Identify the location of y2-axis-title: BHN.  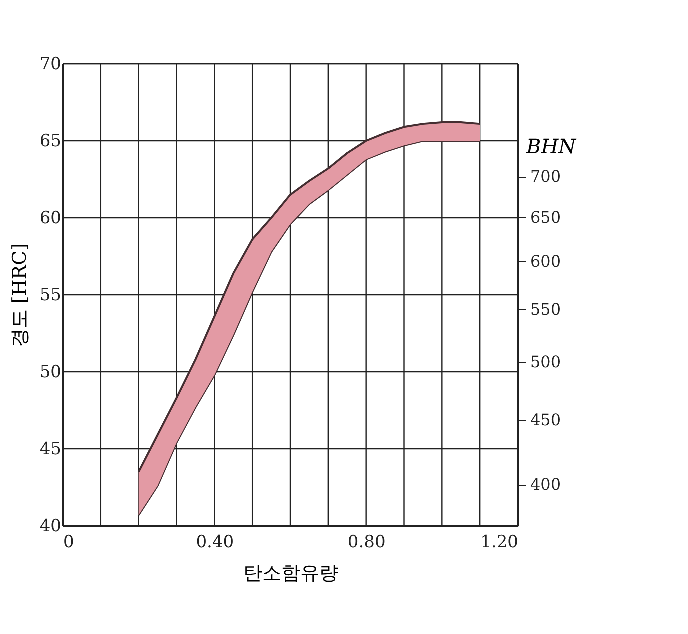
(552, 146).